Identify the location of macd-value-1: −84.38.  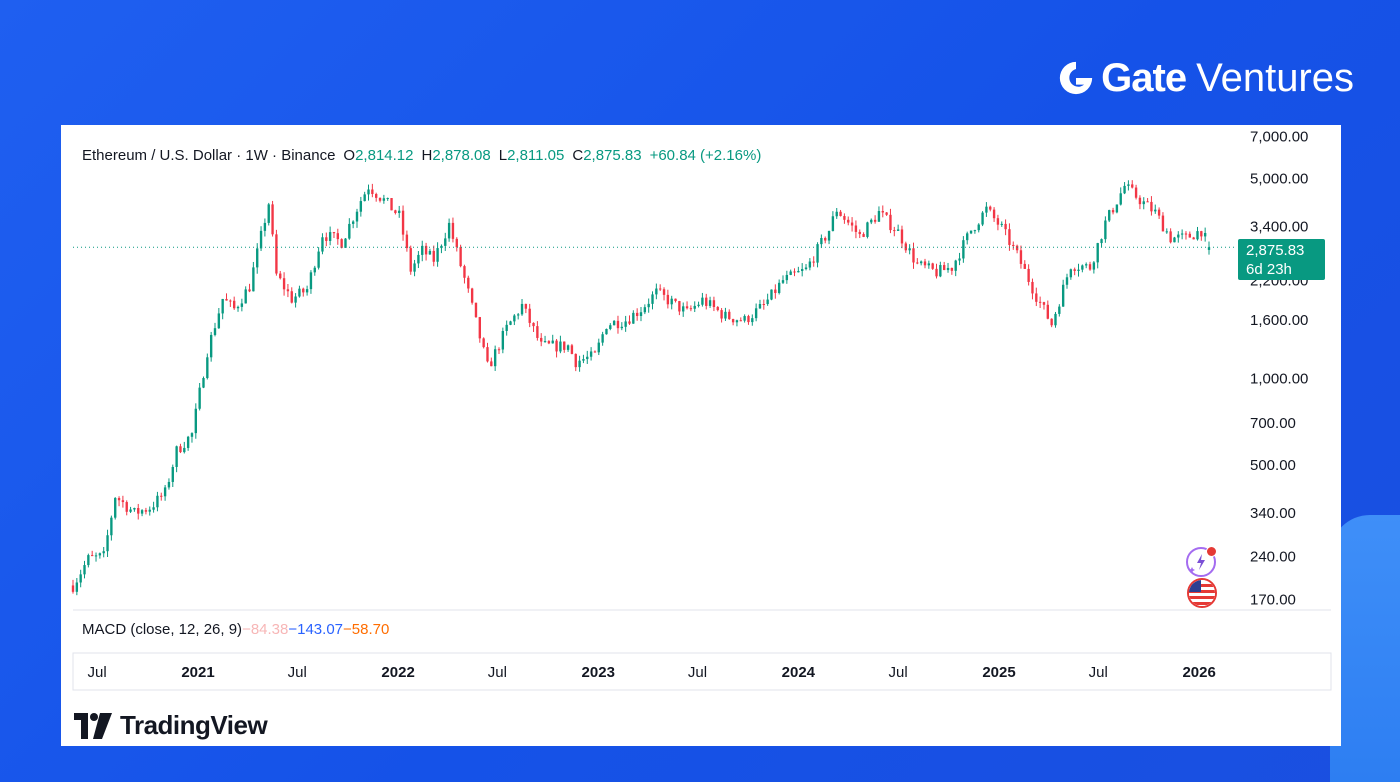
(265, 629).